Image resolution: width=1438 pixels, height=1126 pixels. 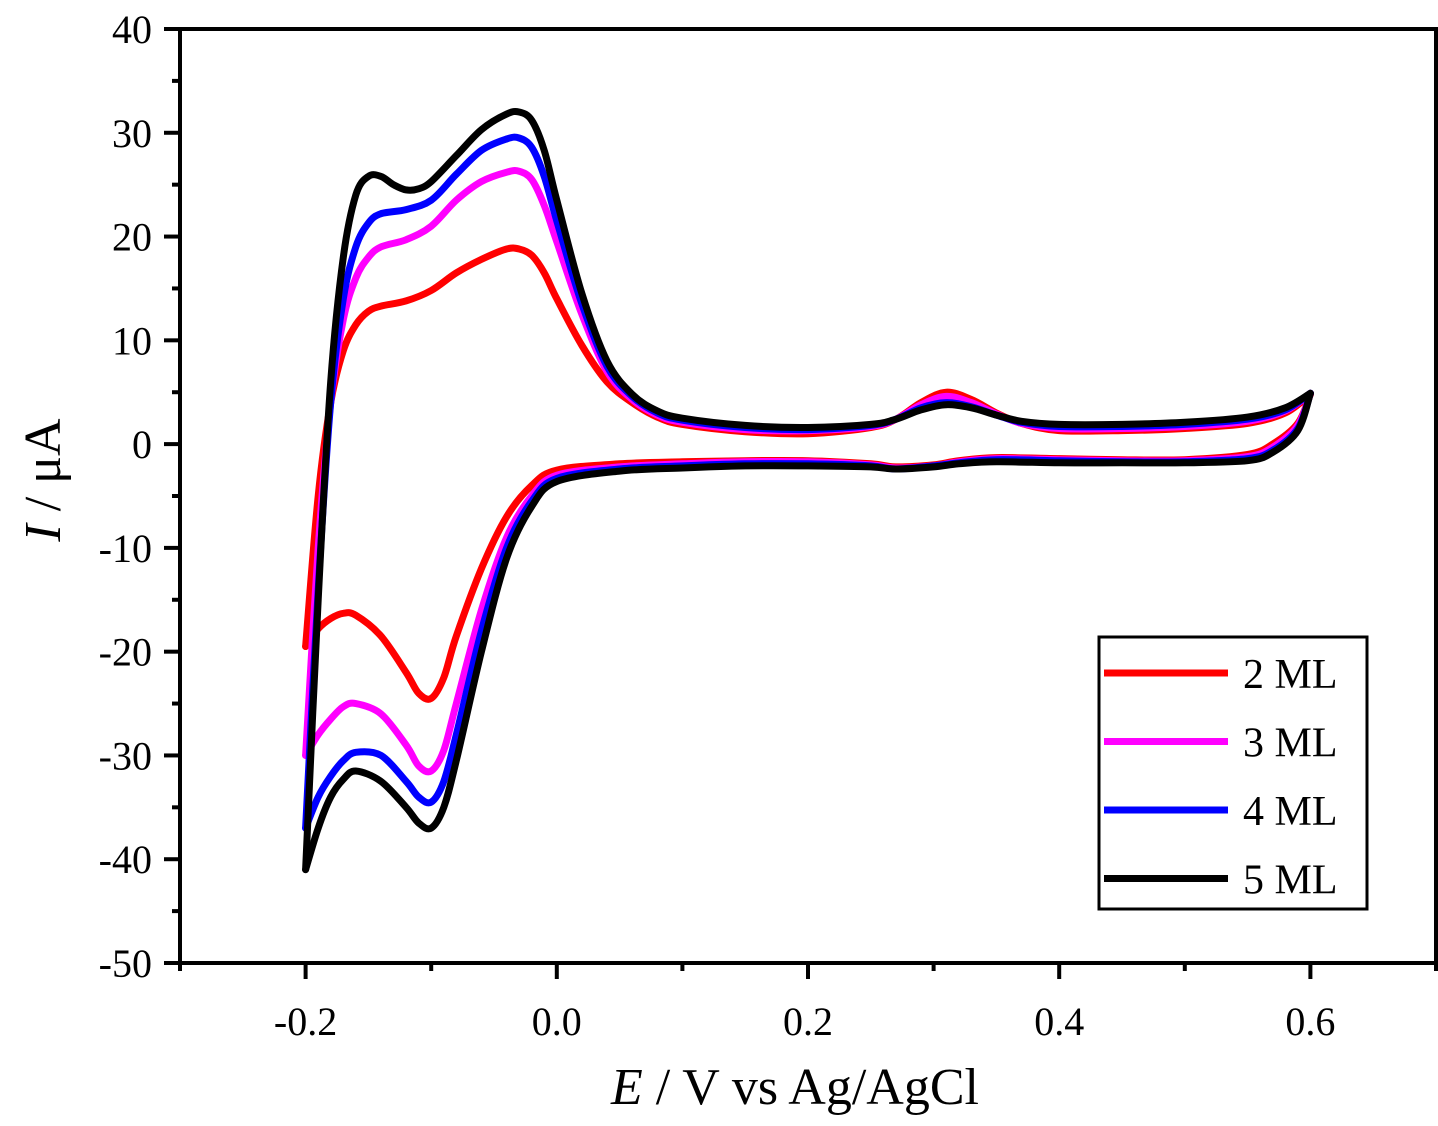 I want to click on y-tick-label: 0, so click(x=142, y=444).